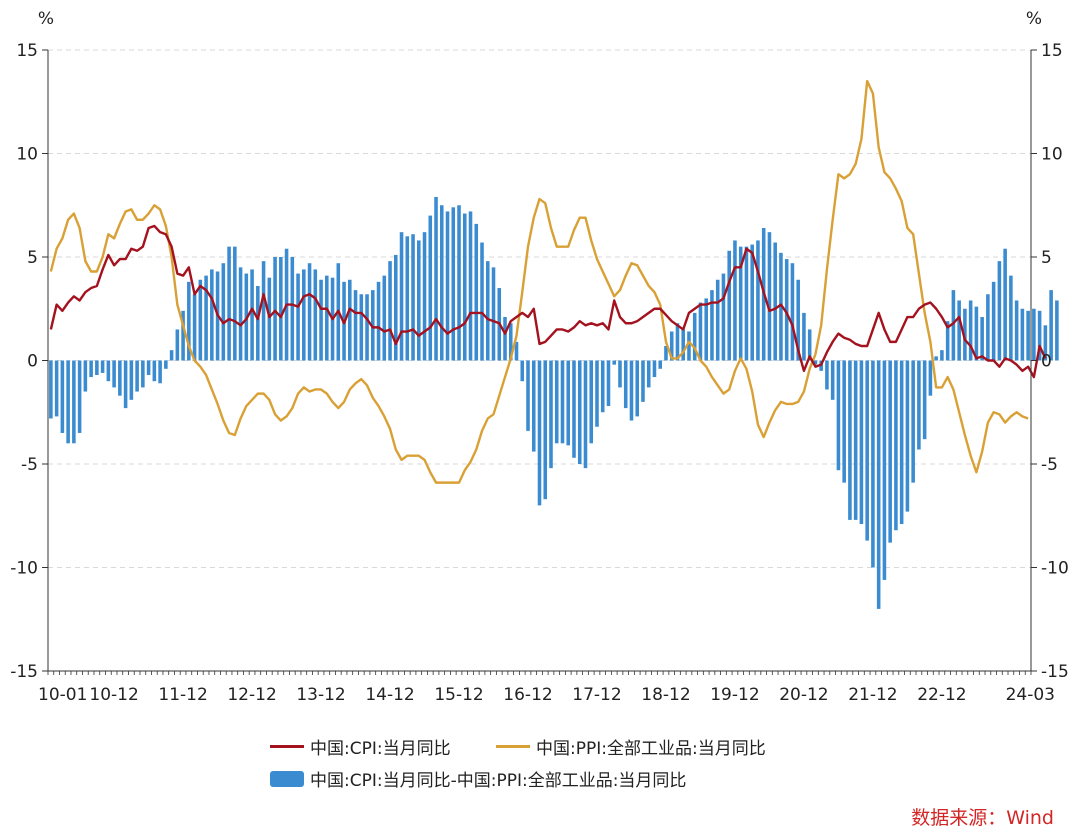 The width and height of the screenshot is (1080, 831). I want to click on legend-swatch-ppi, so click(513, 746).